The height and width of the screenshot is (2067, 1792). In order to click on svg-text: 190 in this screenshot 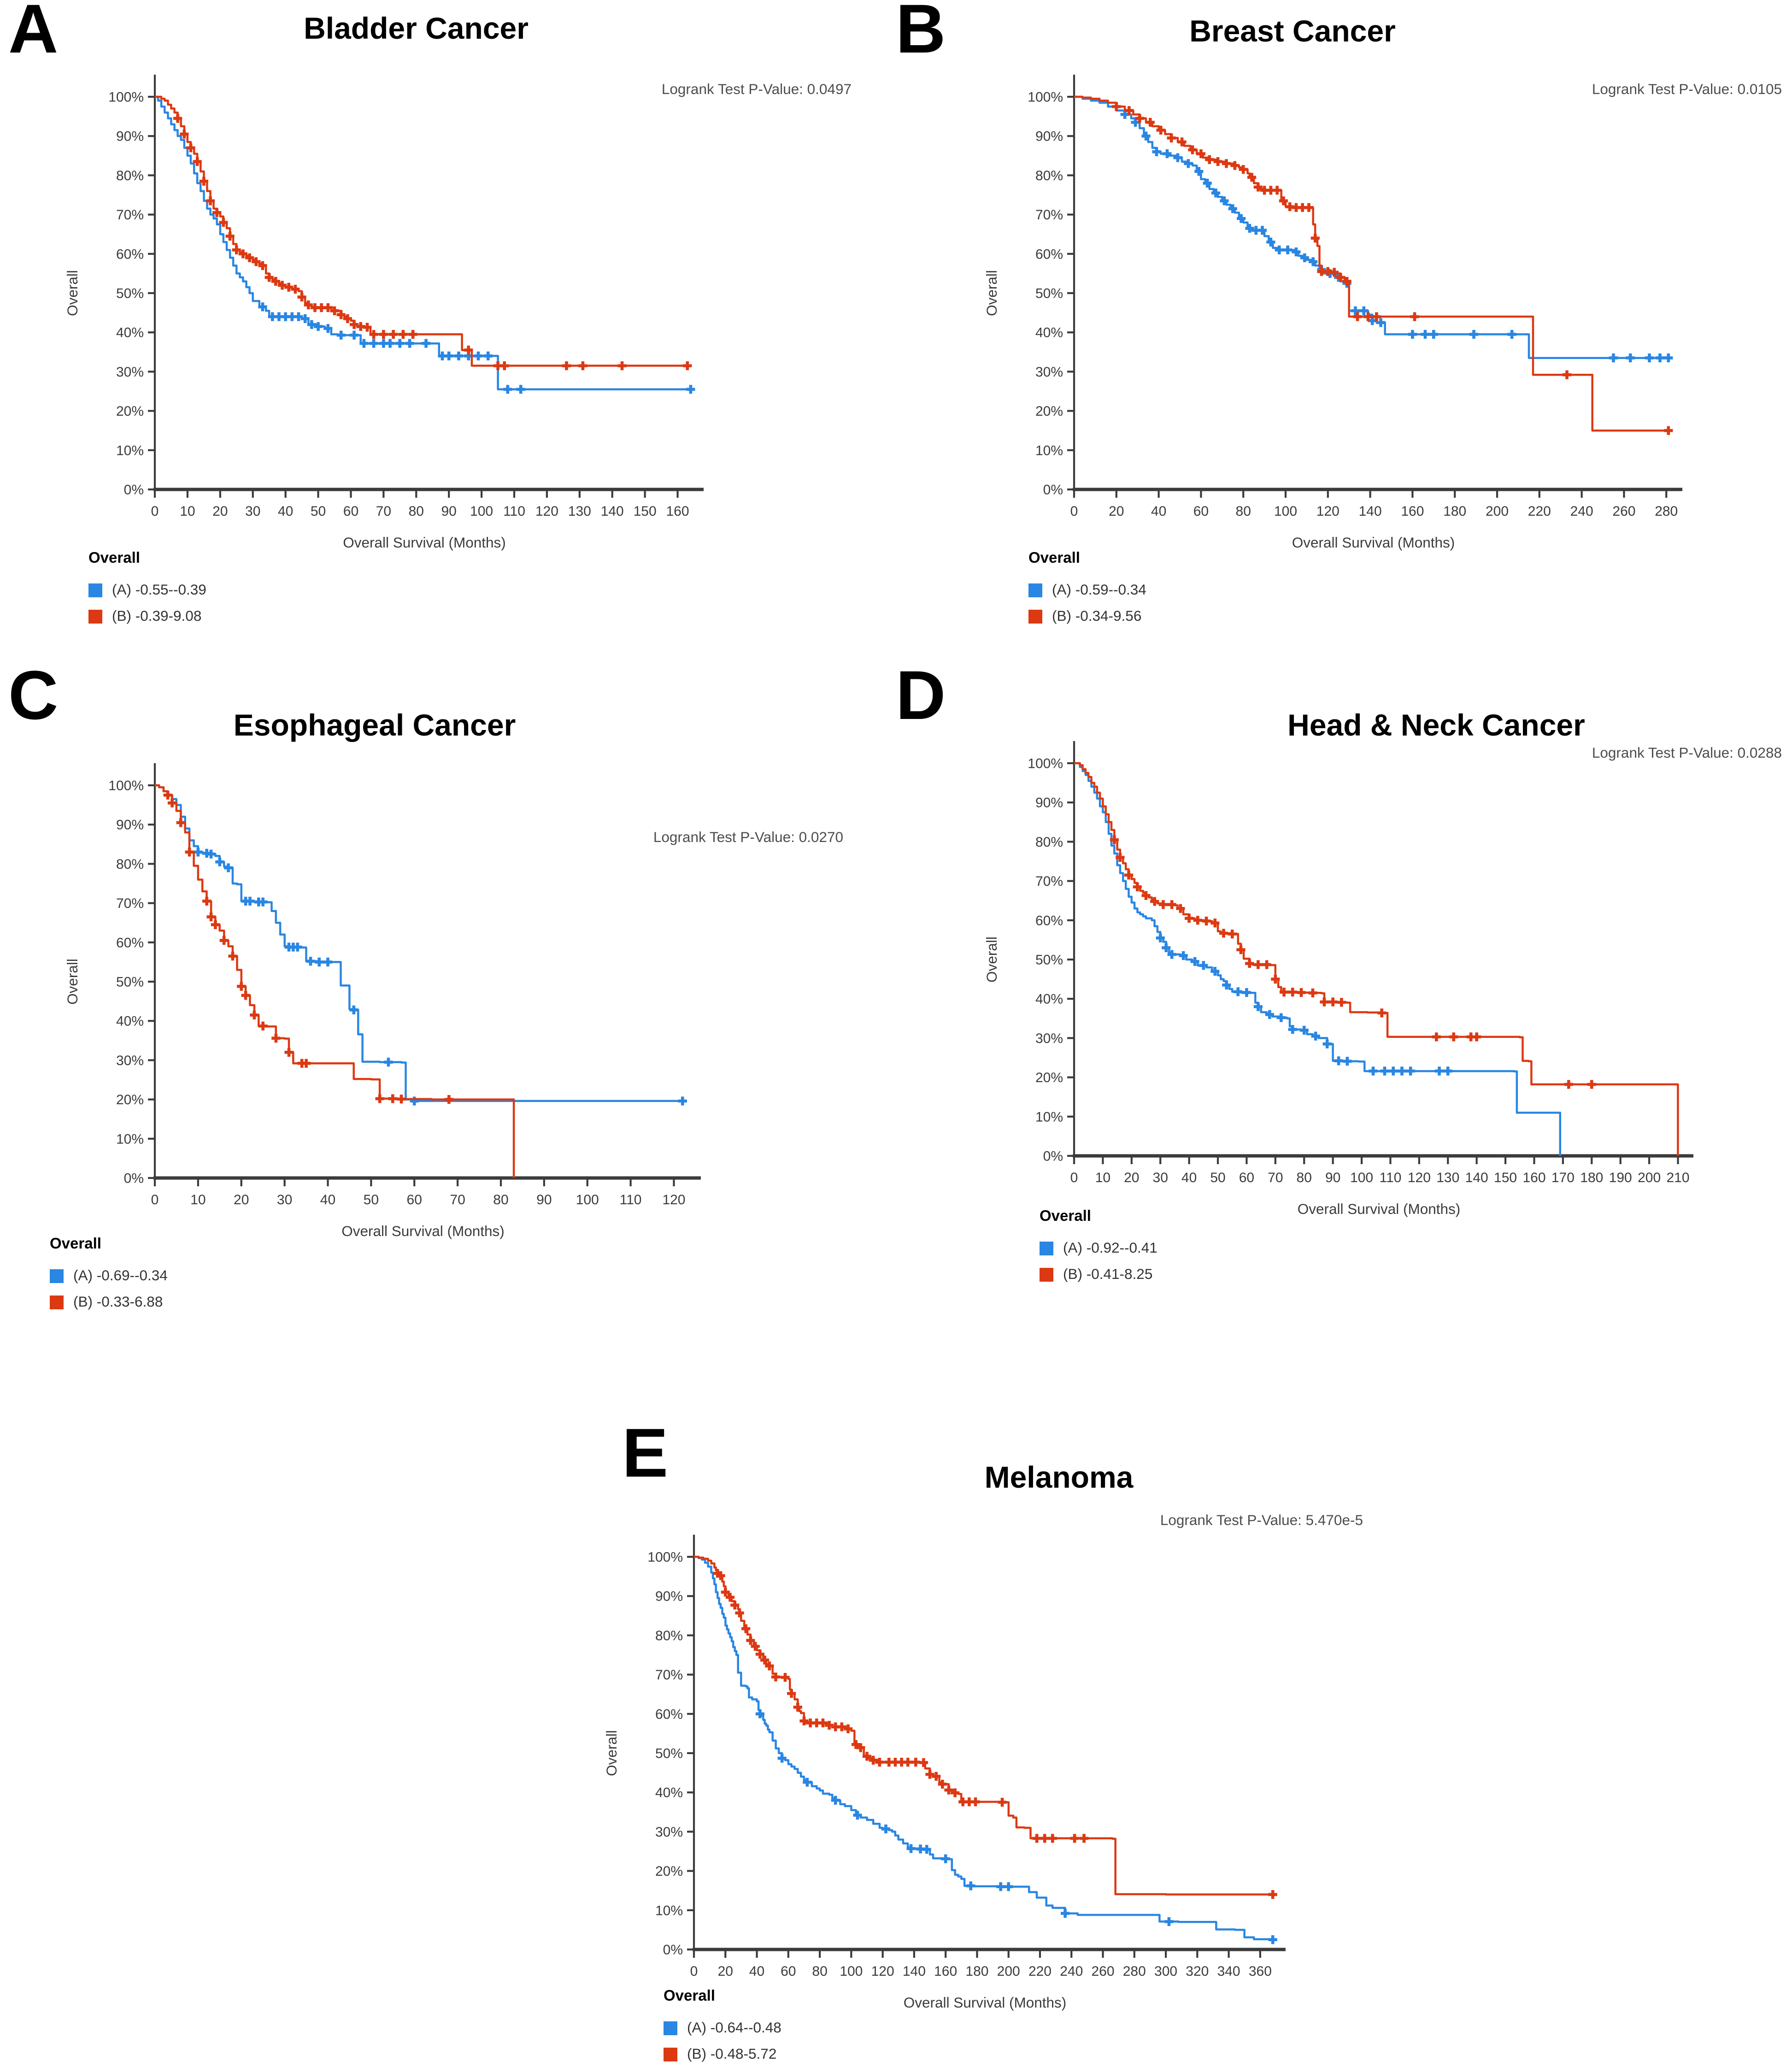, I will do `click(1620, 1177)`.